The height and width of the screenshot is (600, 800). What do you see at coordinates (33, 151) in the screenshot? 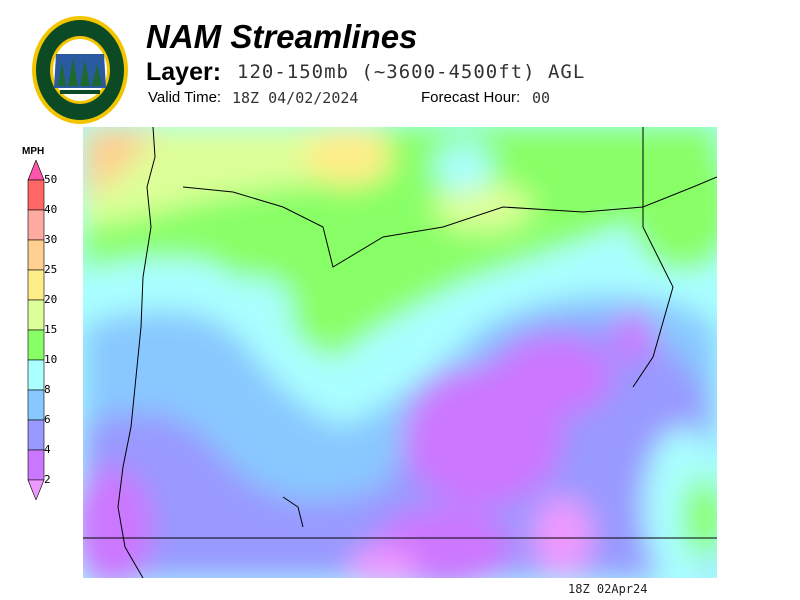
I see `legend-unit: MPH` at bounding box center [33, 151].